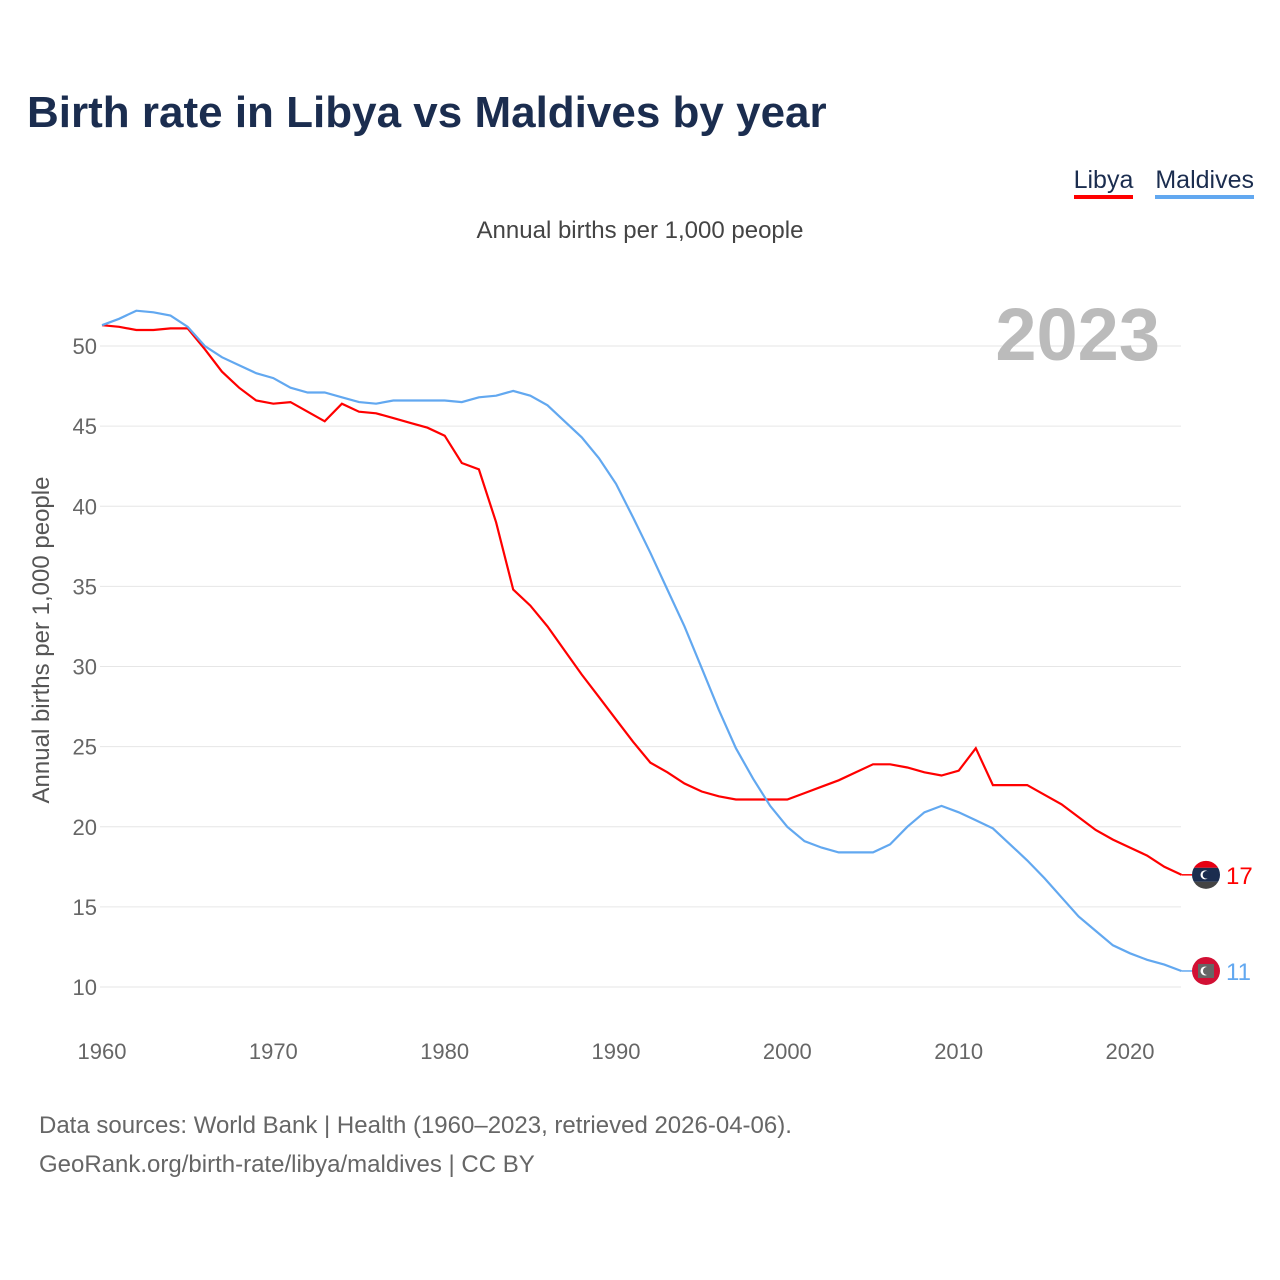 Image resolution: width=1280 pixels, height=1280 pixels. What do you see at coordinates (85, 827) in the screenshot?
I see `y-tick-label: 20` at bounding box center [85, 827].